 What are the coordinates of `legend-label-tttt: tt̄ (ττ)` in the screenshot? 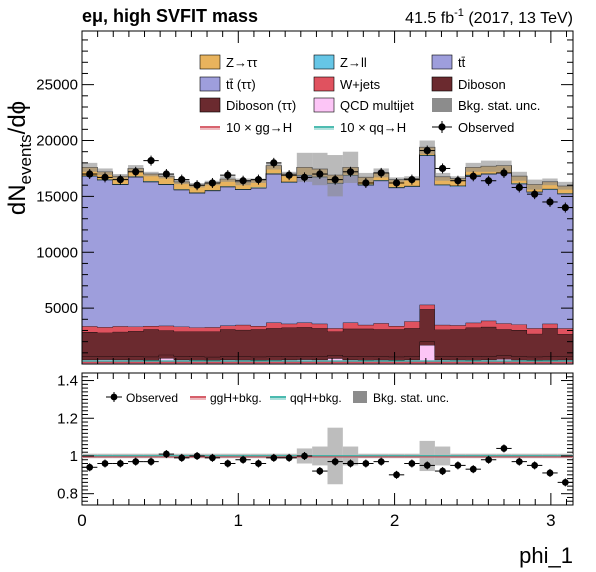 It's located at (241, 84).